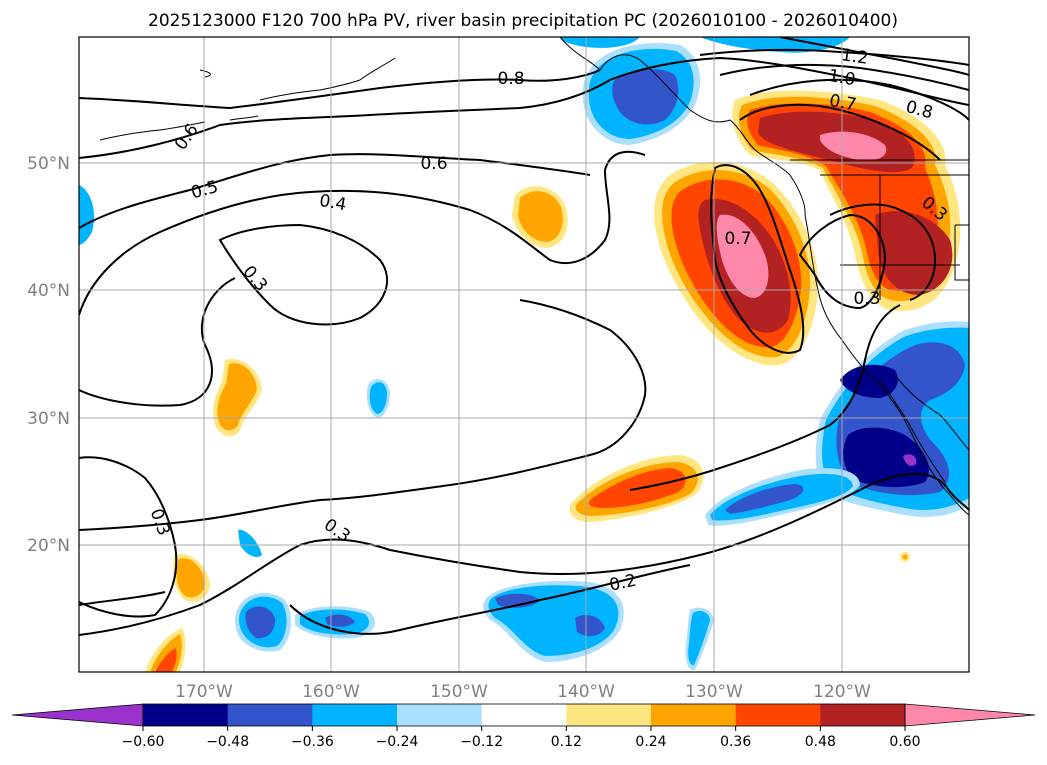 Image resolution: width=1047 pixels, height=765 pixels. Describe the element at coordinates (510, 79) in the screenshot. I see `contour-label: 0.8` at that location.